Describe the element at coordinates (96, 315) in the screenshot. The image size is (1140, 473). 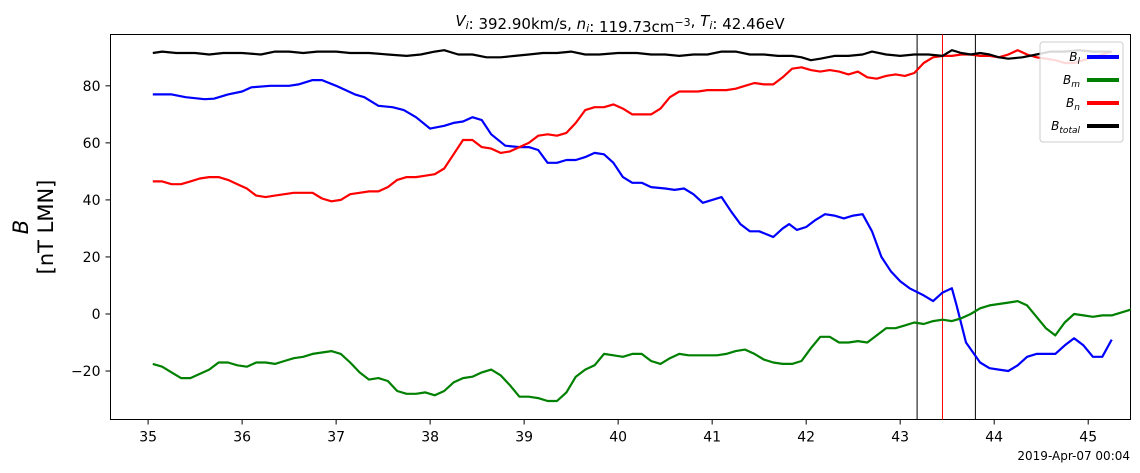
I see `y-tick-label: 0` at that location.